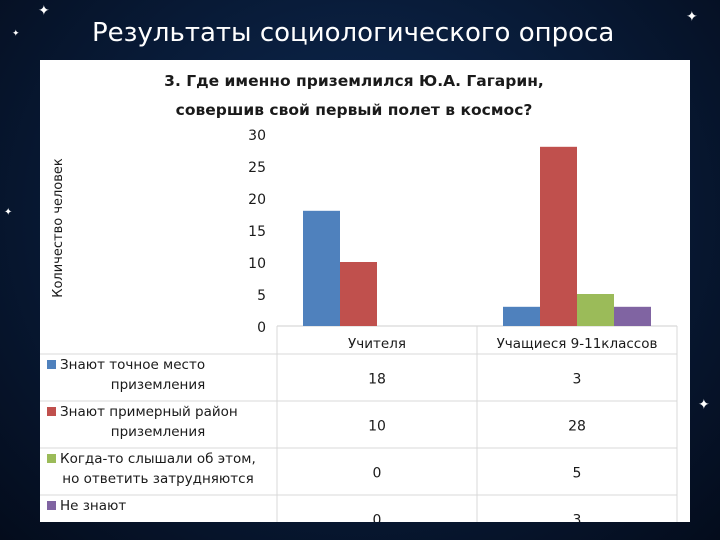 This screenshot has width=720, height=540. Describe the element at coordinates (58, 228) in the screenshot. I see `y-axis-label: Количество человек` at that location.